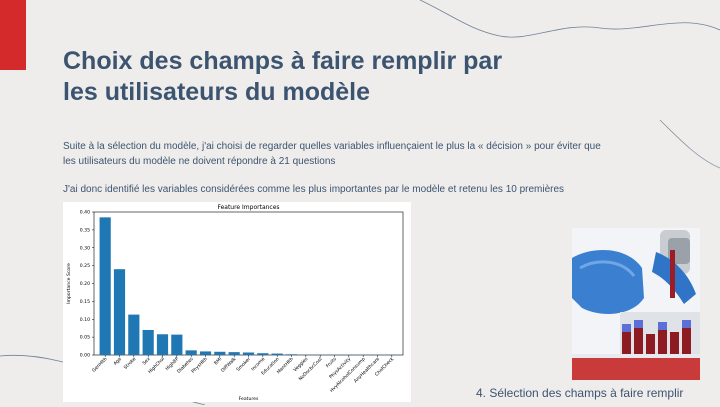  I want to click on y-tick-label: 0.05, so click(85, 338).